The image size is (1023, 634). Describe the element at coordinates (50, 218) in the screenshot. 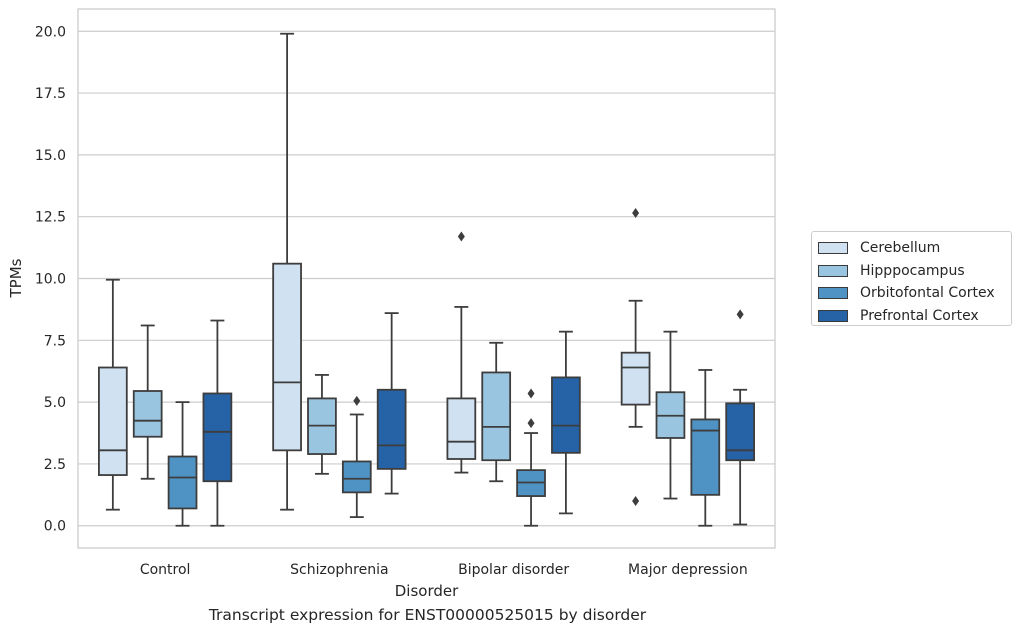

I see `y-tick-label: 12.5` at that location.